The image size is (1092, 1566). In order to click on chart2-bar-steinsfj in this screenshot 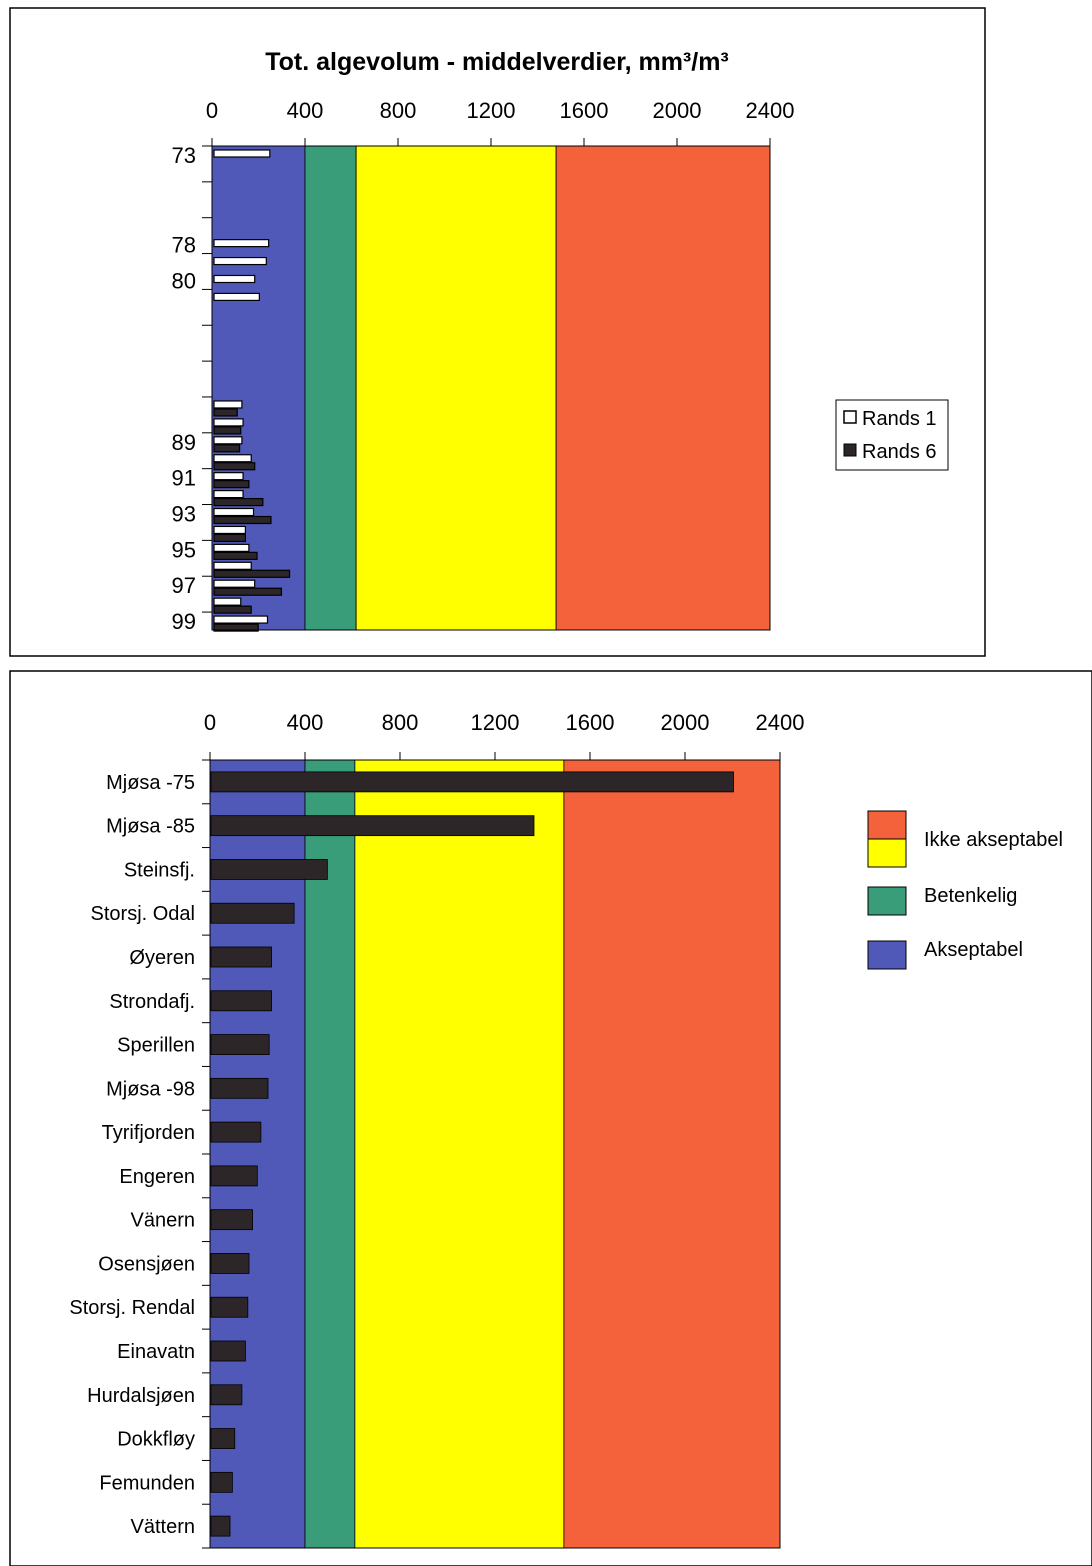, I will do `click(269, 869)`.